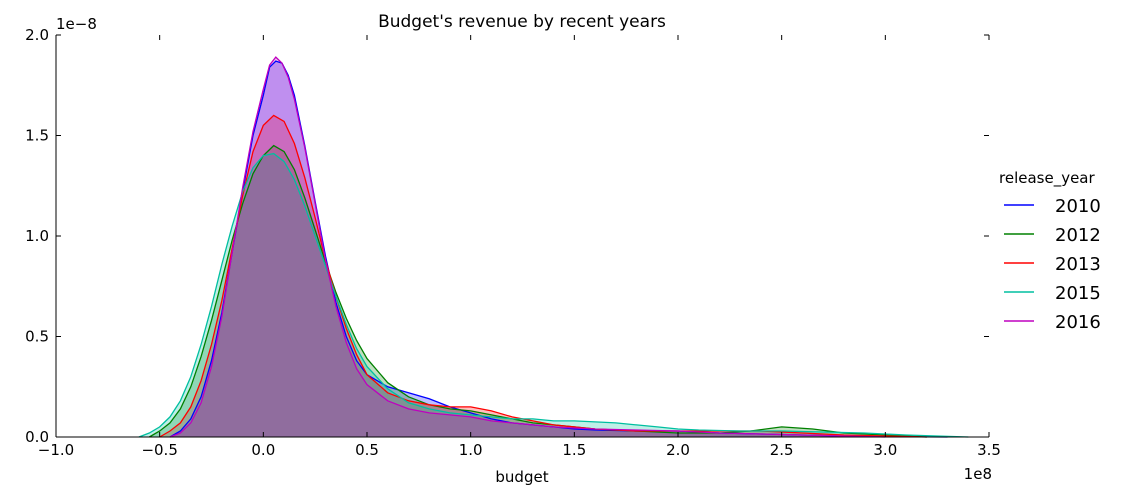  I want to click on y-tick-label: 0.0, so click(37, 437).